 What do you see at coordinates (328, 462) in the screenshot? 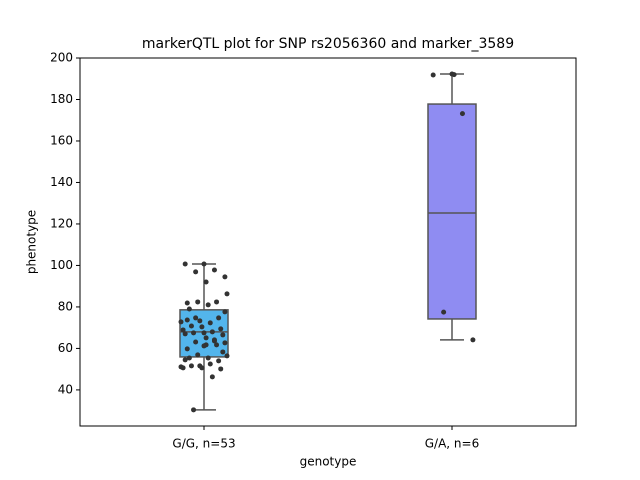
I see `x-axis-label: genotype` at bounding box center [328, 462].